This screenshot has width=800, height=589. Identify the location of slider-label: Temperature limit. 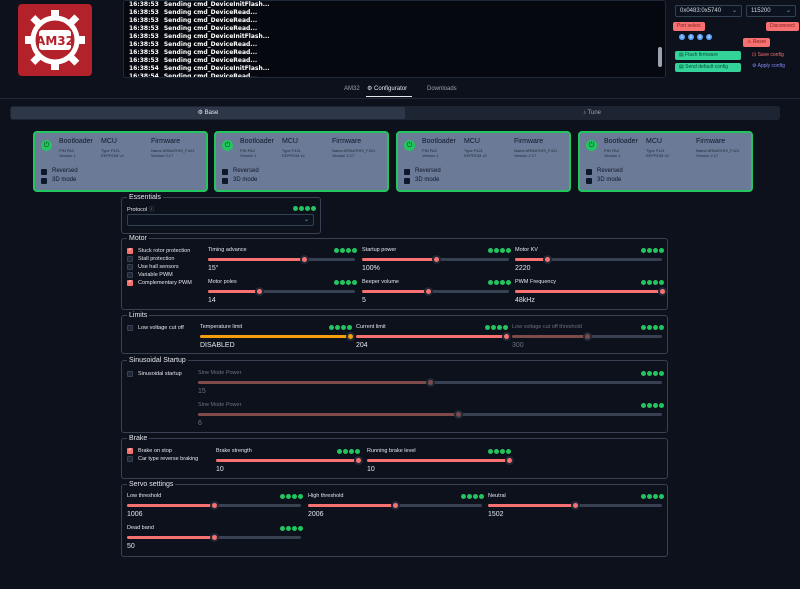
(221, 327).